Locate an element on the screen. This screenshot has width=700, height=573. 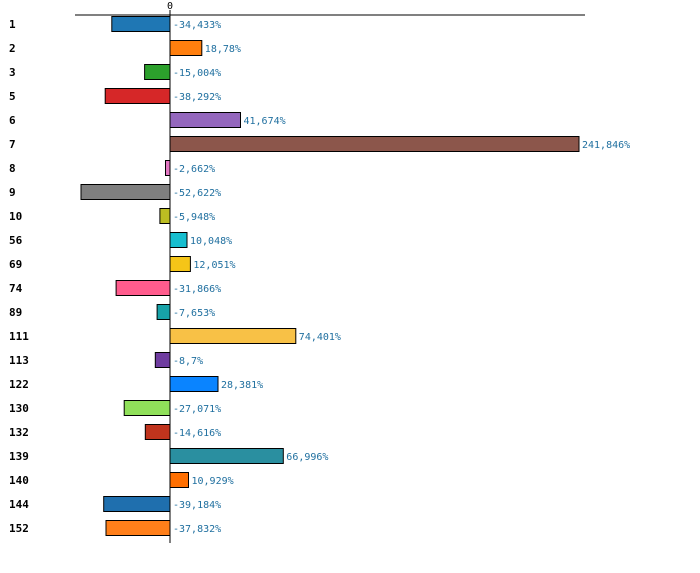
value-label-2: 18,78% is located at coordinates (223, 49).